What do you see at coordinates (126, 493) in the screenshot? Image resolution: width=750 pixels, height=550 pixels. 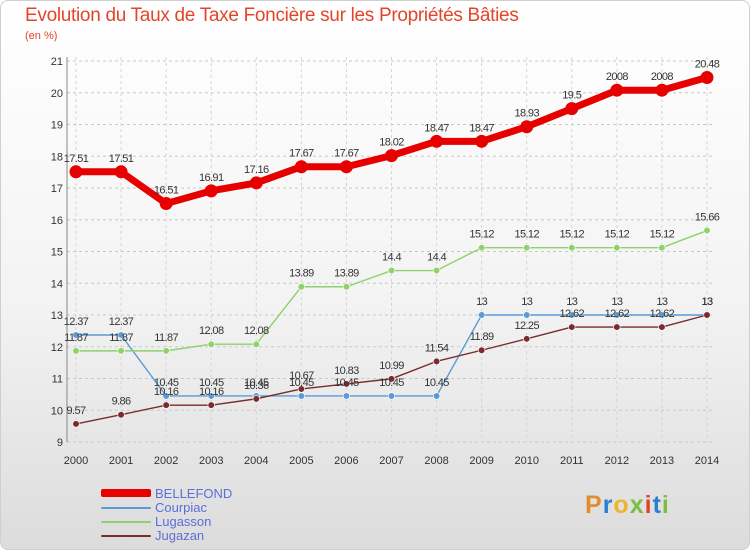 I see `legend-swatch-bellefond` at bounding box center [126, 493].